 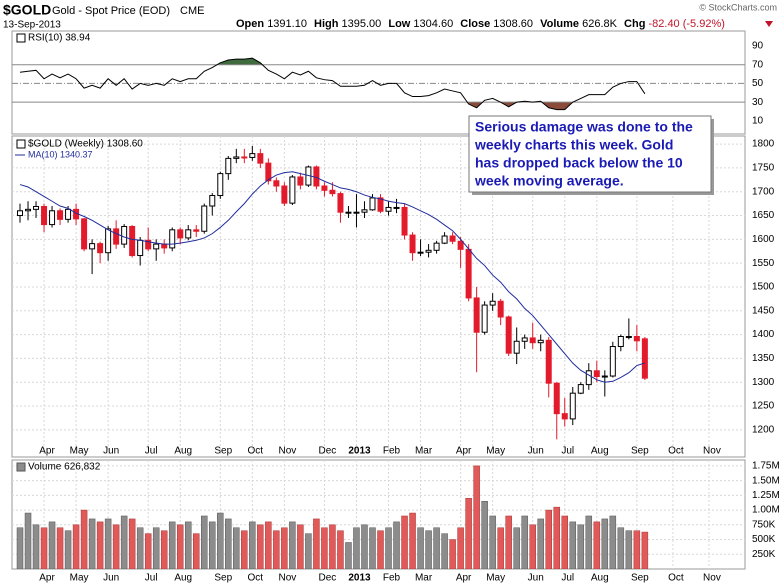 I want to click on quote-value: 1395.00, so click(x=362, y=24).